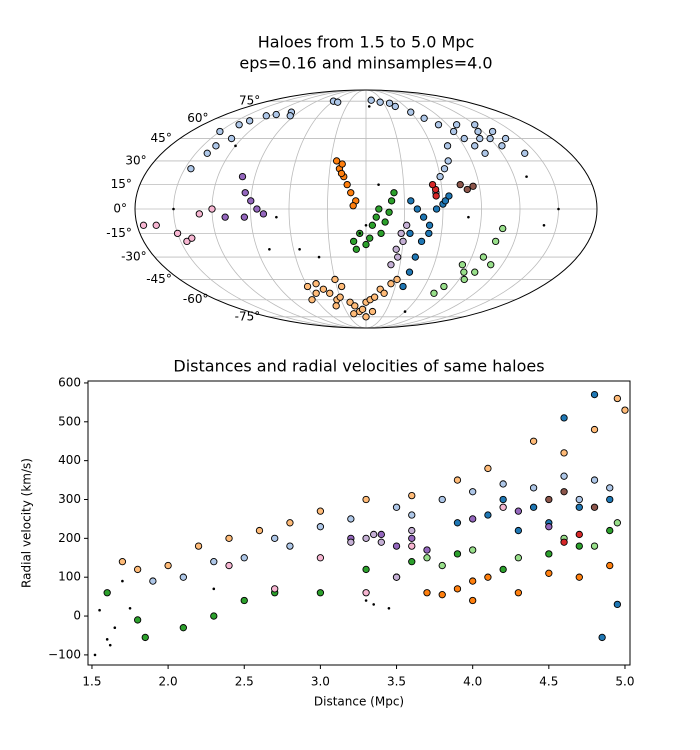 Image resolution: width=700 pixels, height=750 pixels. I want to click on lat-tick-label: -30°, so click(134, 257).